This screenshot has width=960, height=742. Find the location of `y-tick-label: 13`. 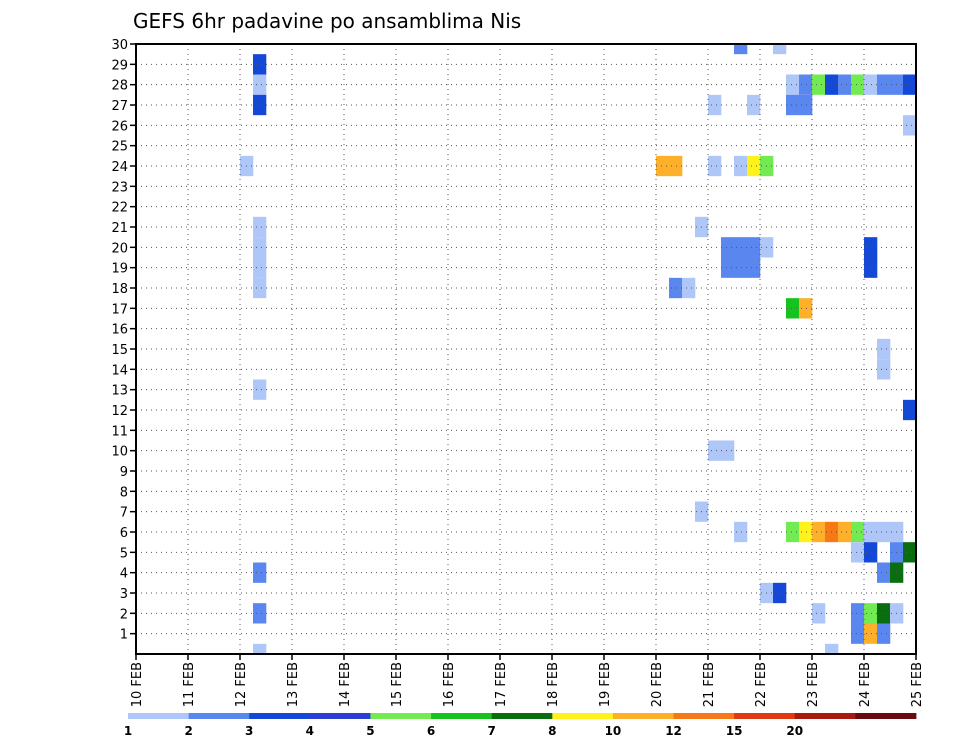

y-tick-label: 13 is located at coordinates (119, 391).